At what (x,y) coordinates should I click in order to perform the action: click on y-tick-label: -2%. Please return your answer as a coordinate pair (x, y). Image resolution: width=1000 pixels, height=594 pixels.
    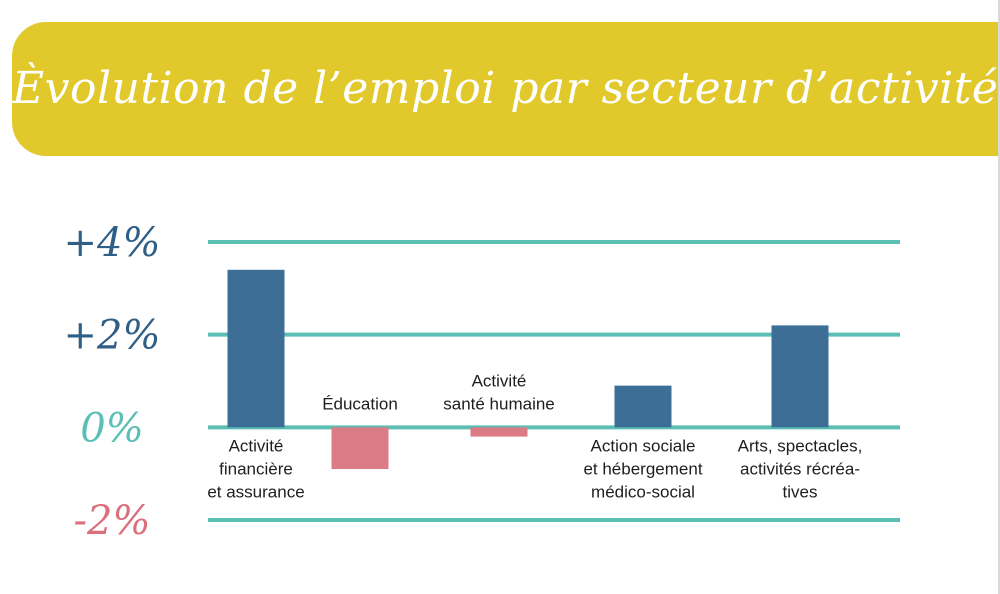
    Looking at the image, I should click on (112, 521).